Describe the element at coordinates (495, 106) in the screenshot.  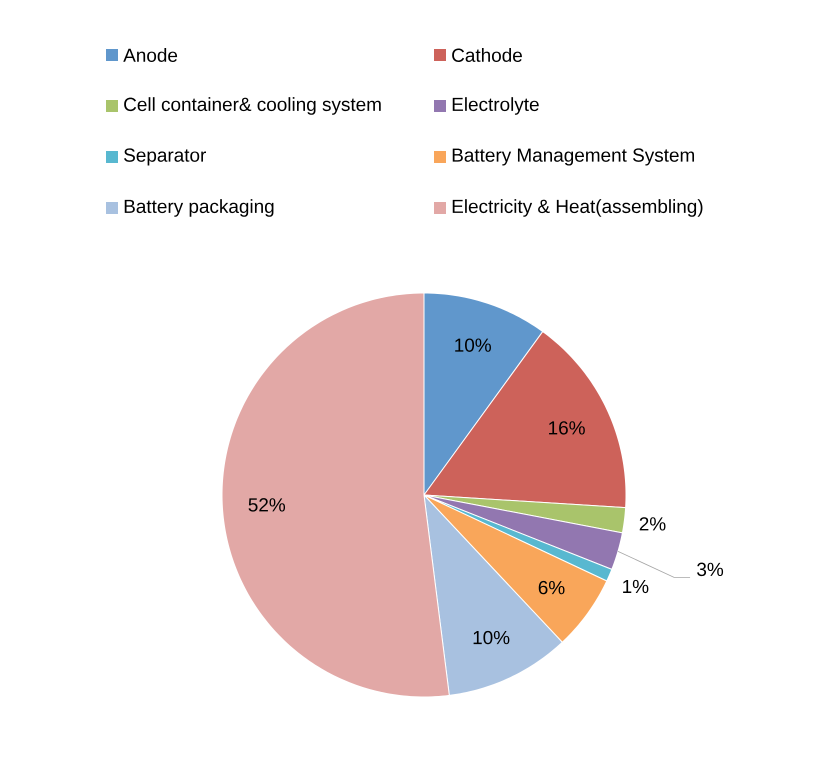
I see `legend-label: Electrolyte` at that location.